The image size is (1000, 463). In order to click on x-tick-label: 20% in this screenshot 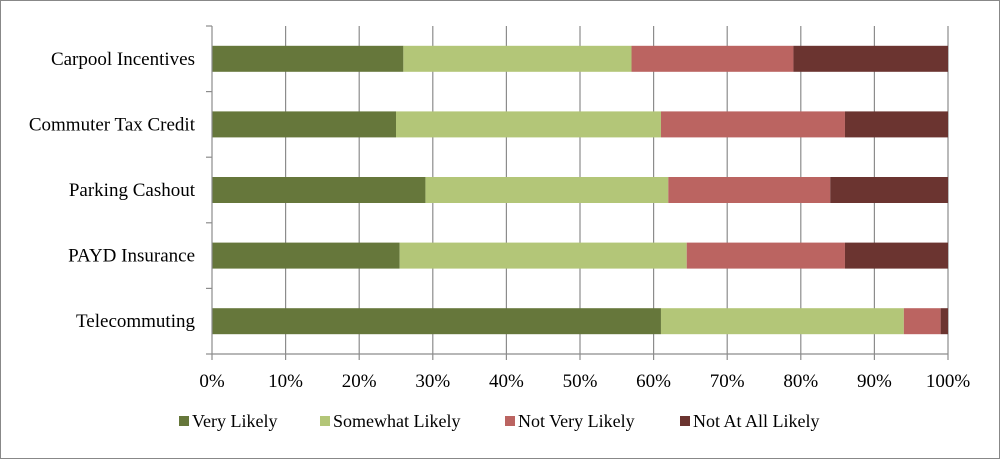, I will do `click(359, 381)`.